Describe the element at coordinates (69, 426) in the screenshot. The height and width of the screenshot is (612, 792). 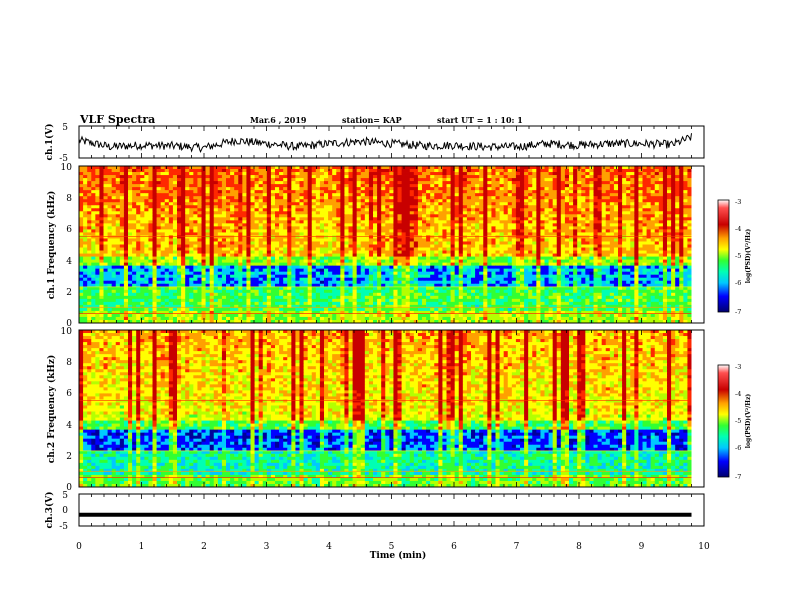
I see `ch2-spec-ytick-4: 4` at that location.